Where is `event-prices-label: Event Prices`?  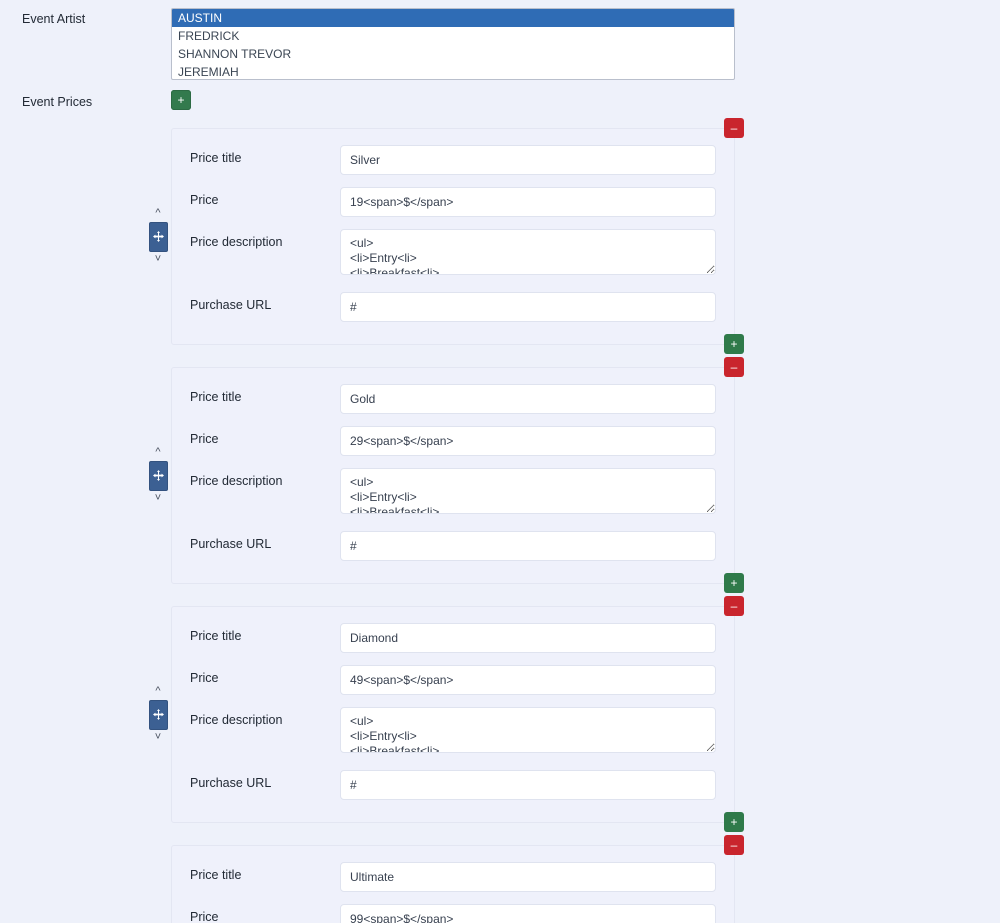 event-prices-label: Event Prices is located at coordinates (57, 102).